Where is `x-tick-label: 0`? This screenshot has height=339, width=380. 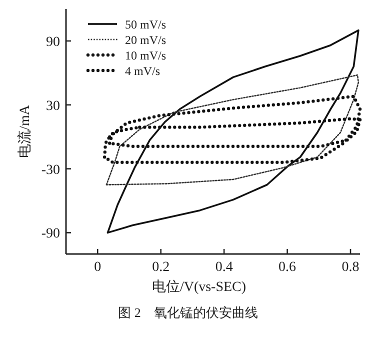 x-tick-label: 0 is located at coordinates (98, 267).